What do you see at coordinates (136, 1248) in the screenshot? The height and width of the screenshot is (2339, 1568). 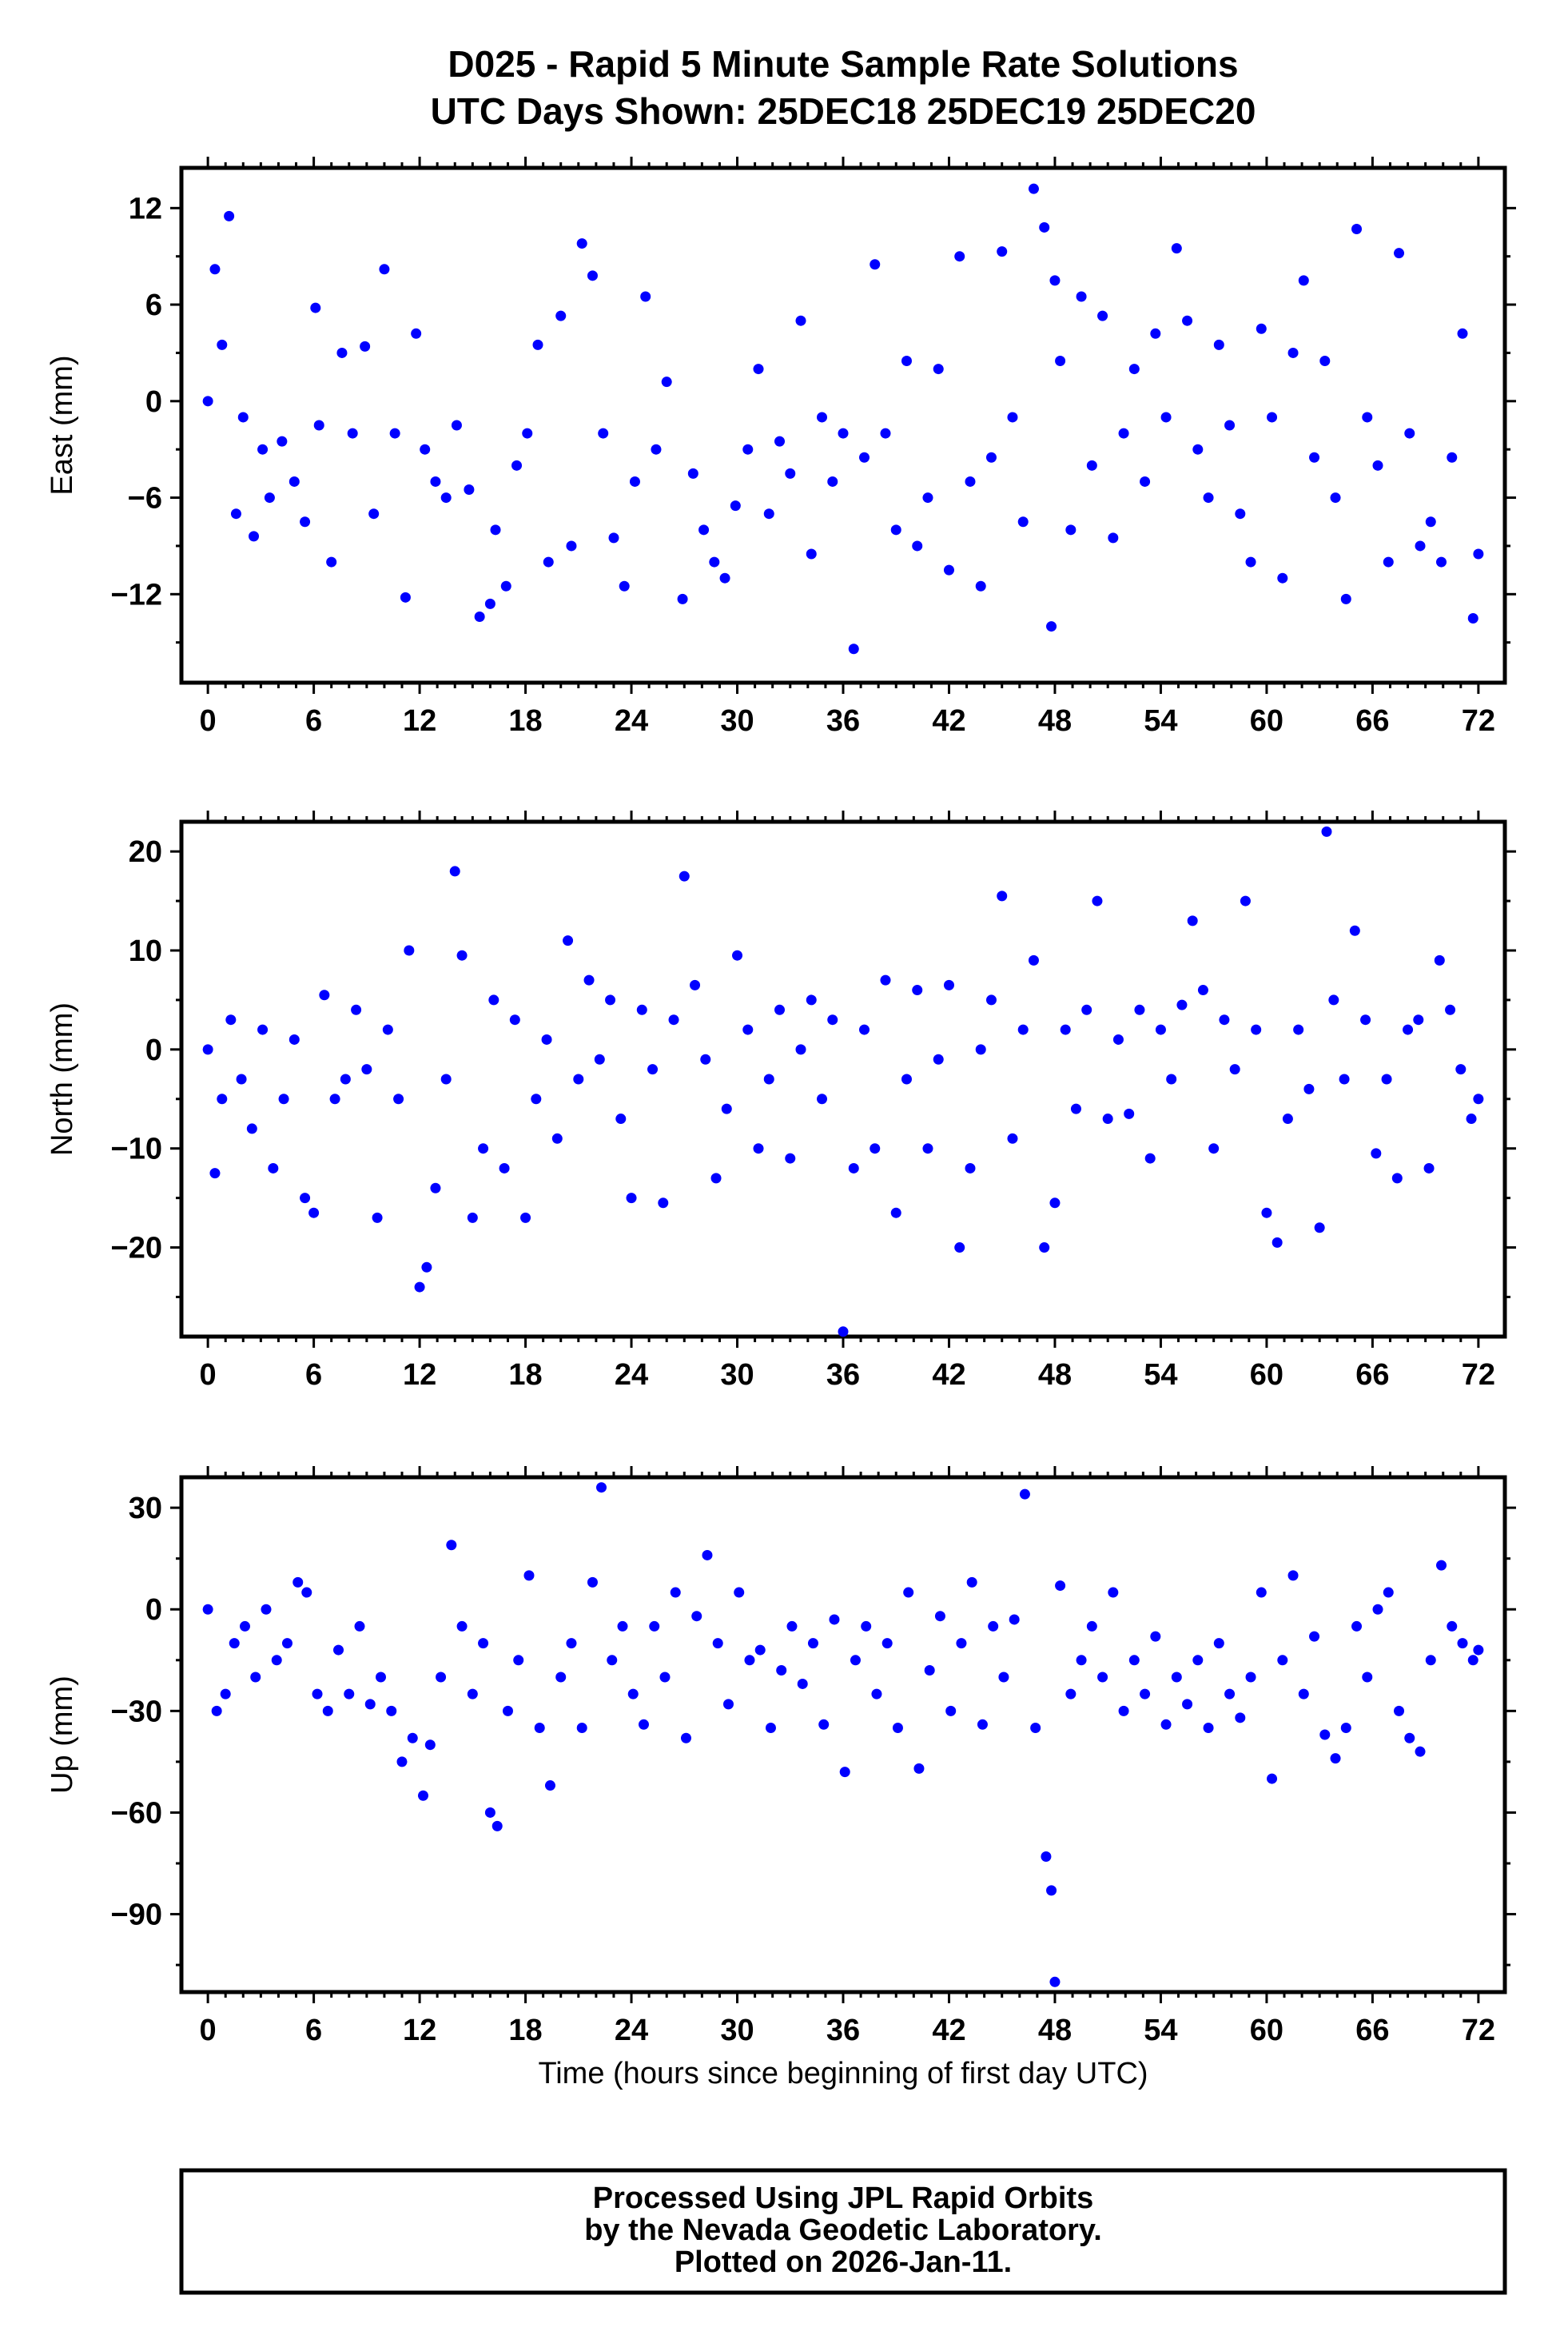 I see `north-y-tick-label: −20` at bounding box center [136, 1248].